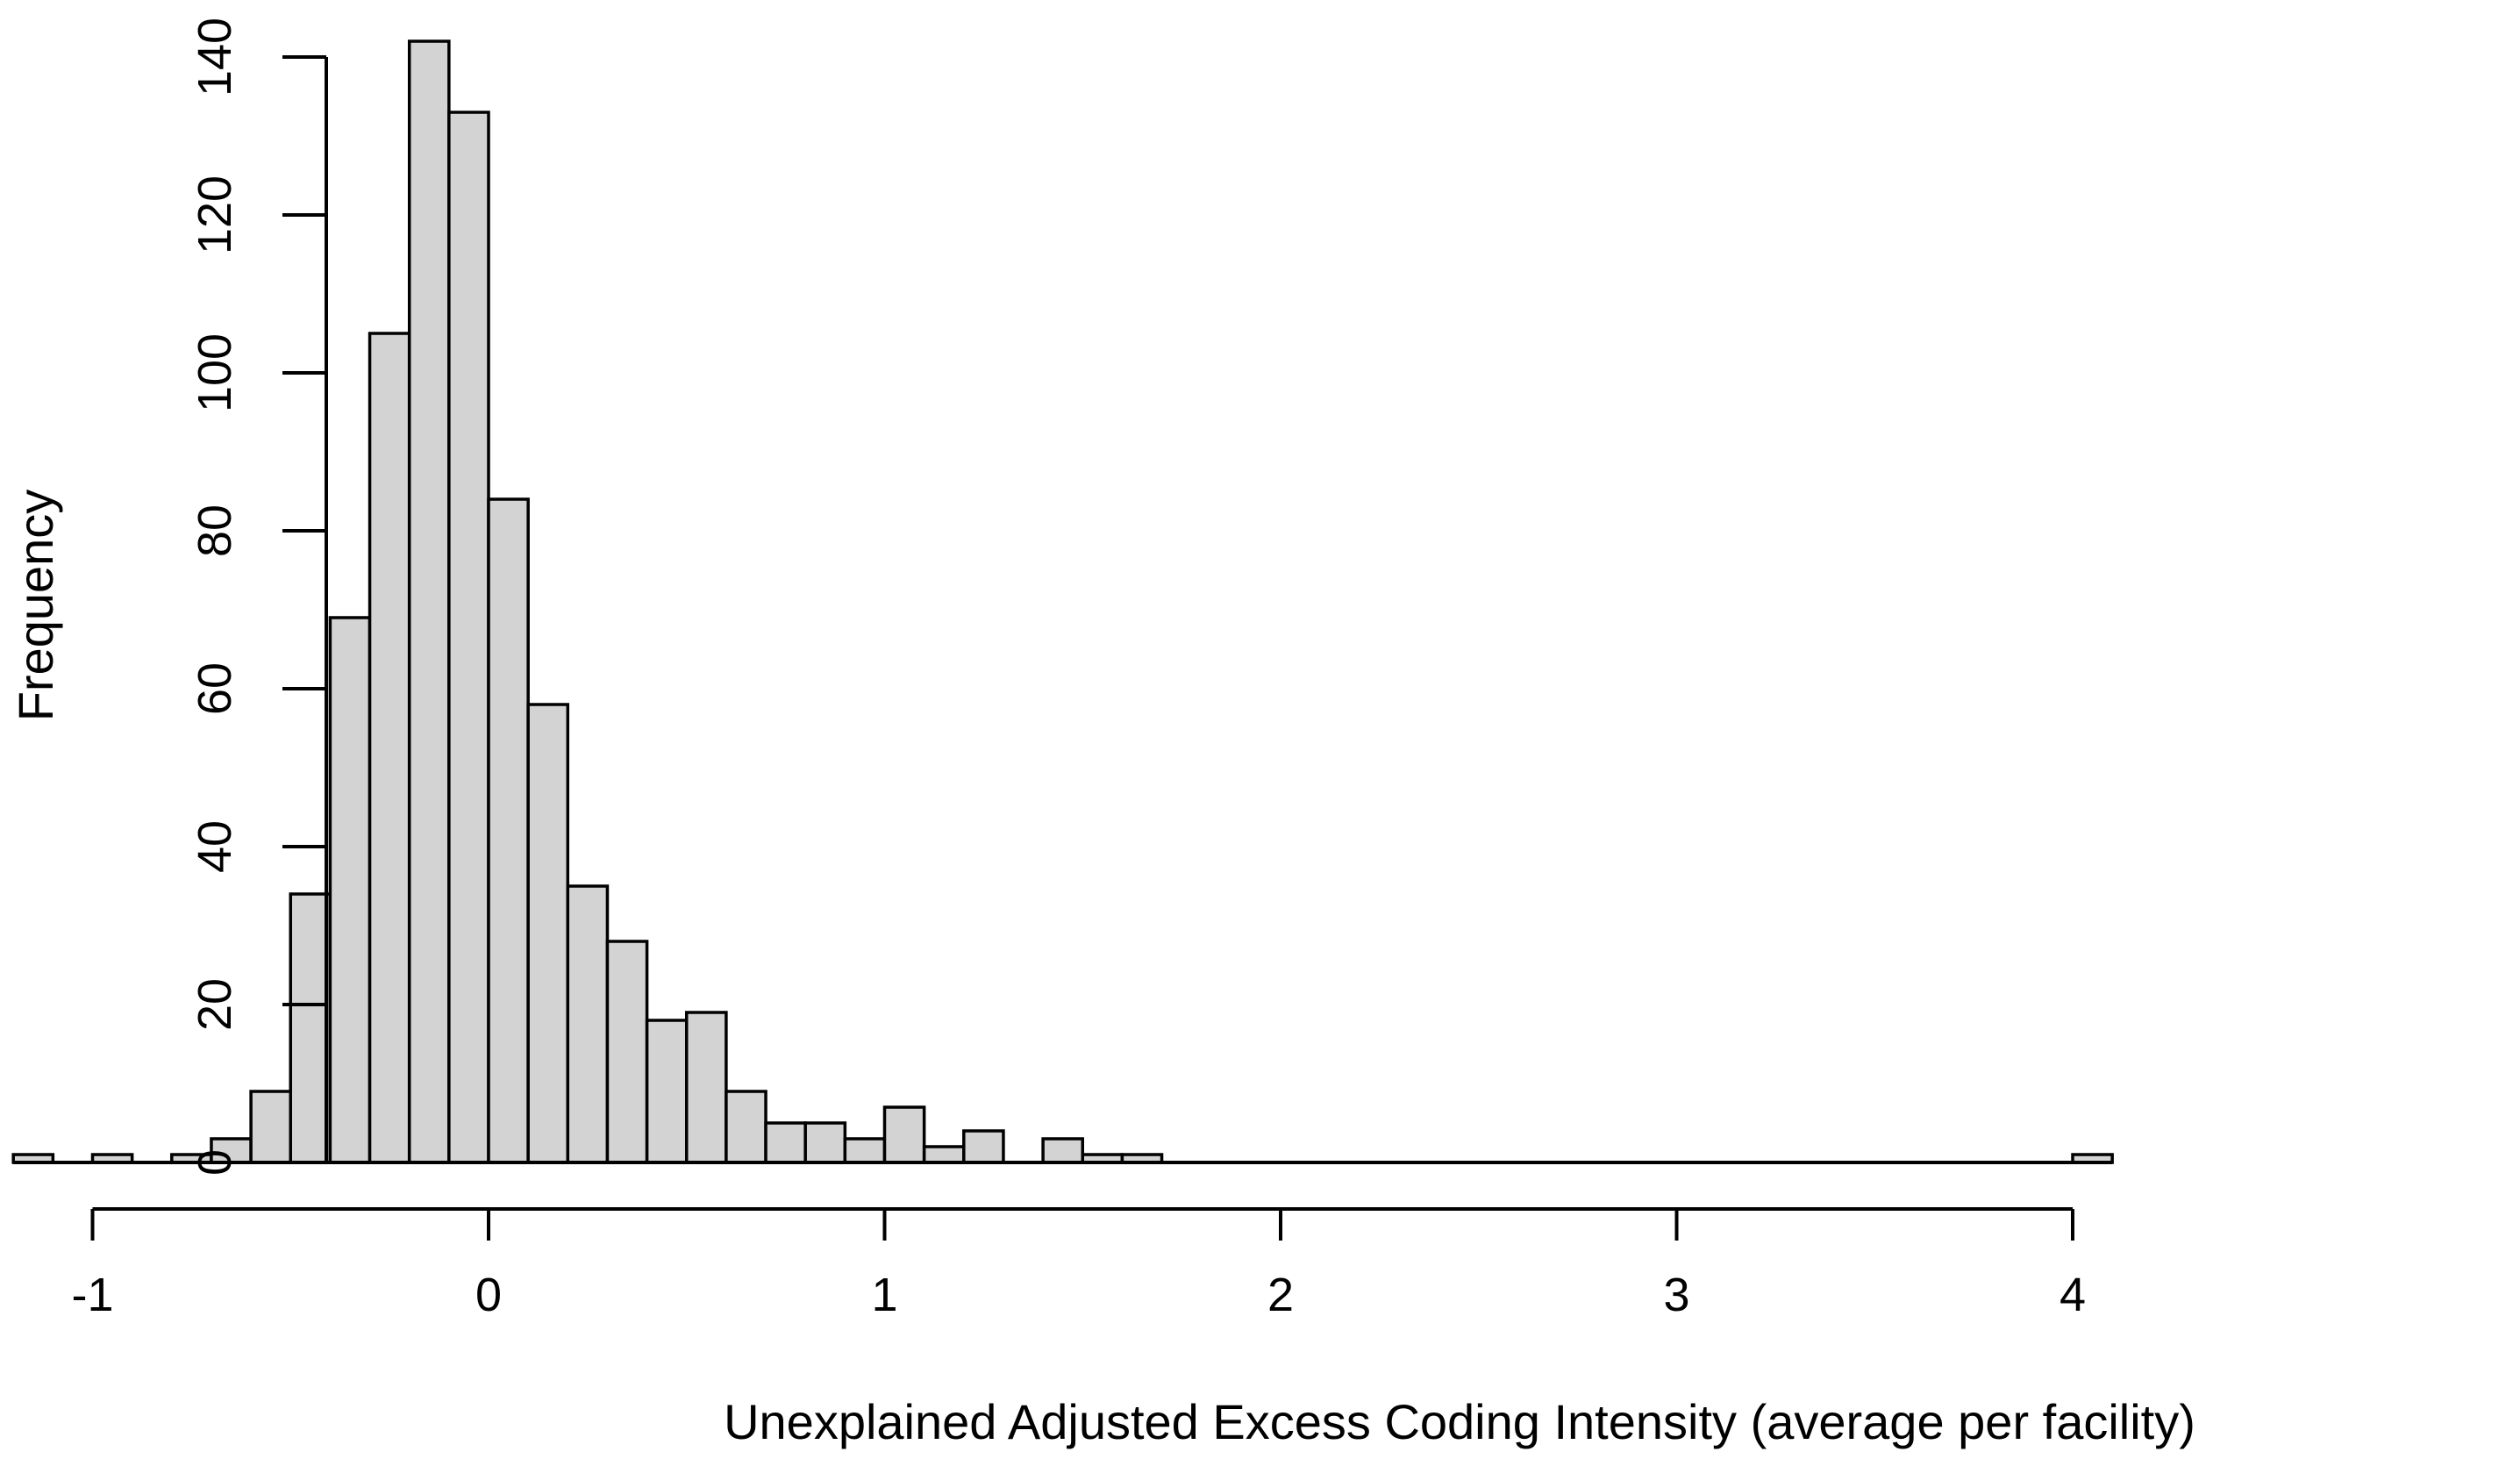 Image resolution: width=2520 pixels, height=1459 pixels. What do you see at coordinates (35, 606) in the screenshot?
I see `y-axis-title: Frequency` at bounding box center [35, 606].